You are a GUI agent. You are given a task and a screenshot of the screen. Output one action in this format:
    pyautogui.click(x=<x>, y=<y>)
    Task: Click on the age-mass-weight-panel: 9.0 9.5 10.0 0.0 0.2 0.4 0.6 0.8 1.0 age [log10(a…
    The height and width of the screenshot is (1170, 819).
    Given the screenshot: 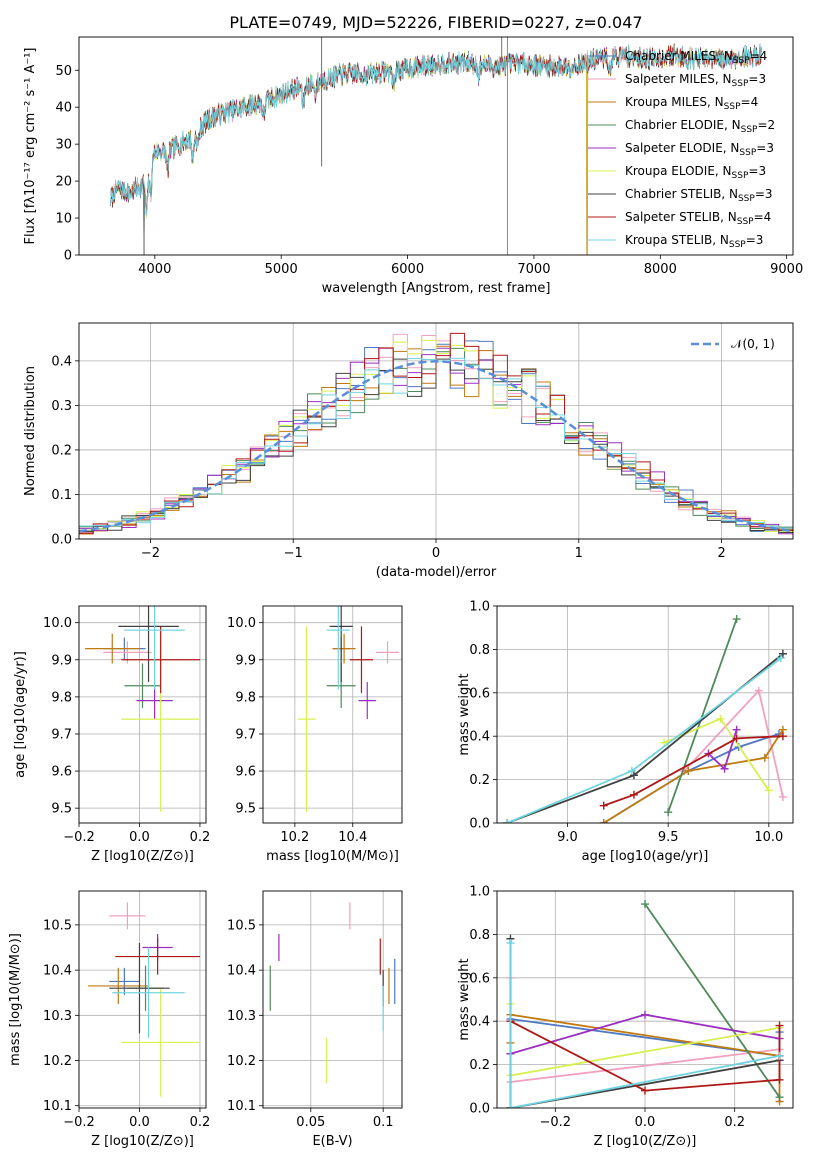 What is the action you would take?
    pyautogui.click(x=625, y=732)
    